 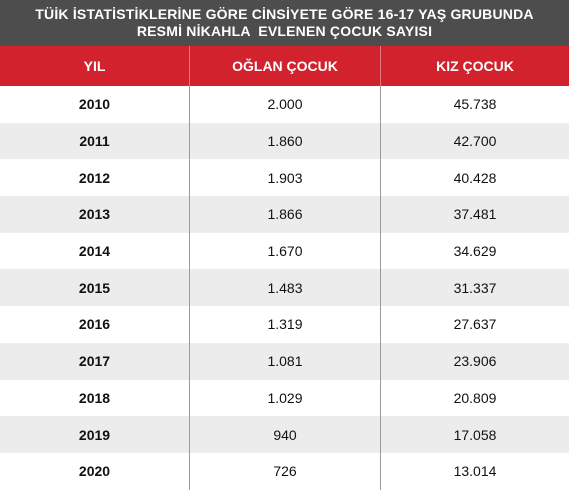 I want to click on table-row: 2019 940 17.058, so click(x=284, y=434).